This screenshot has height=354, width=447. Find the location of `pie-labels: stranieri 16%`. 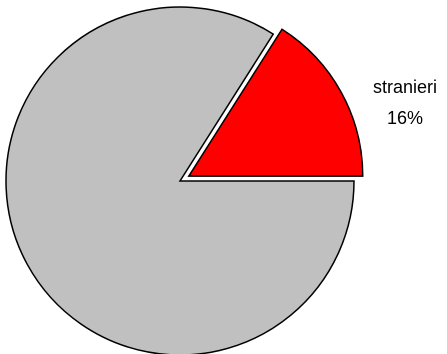

pie-labels: stranieri 16% is located at coordinates (405, 102).